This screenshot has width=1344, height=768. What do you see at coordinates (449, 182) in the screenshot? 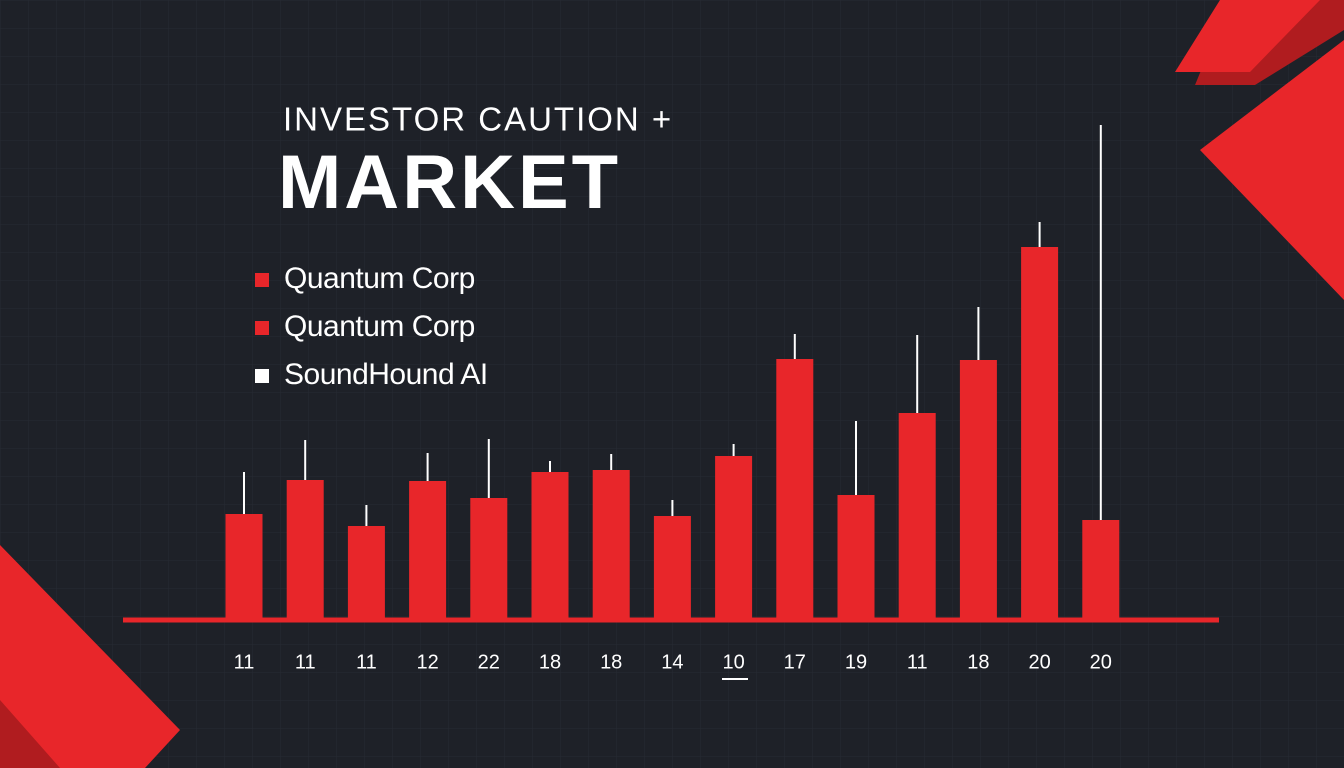
I see `chart-subtitle: MARKET` at bounding box center [449, 182].